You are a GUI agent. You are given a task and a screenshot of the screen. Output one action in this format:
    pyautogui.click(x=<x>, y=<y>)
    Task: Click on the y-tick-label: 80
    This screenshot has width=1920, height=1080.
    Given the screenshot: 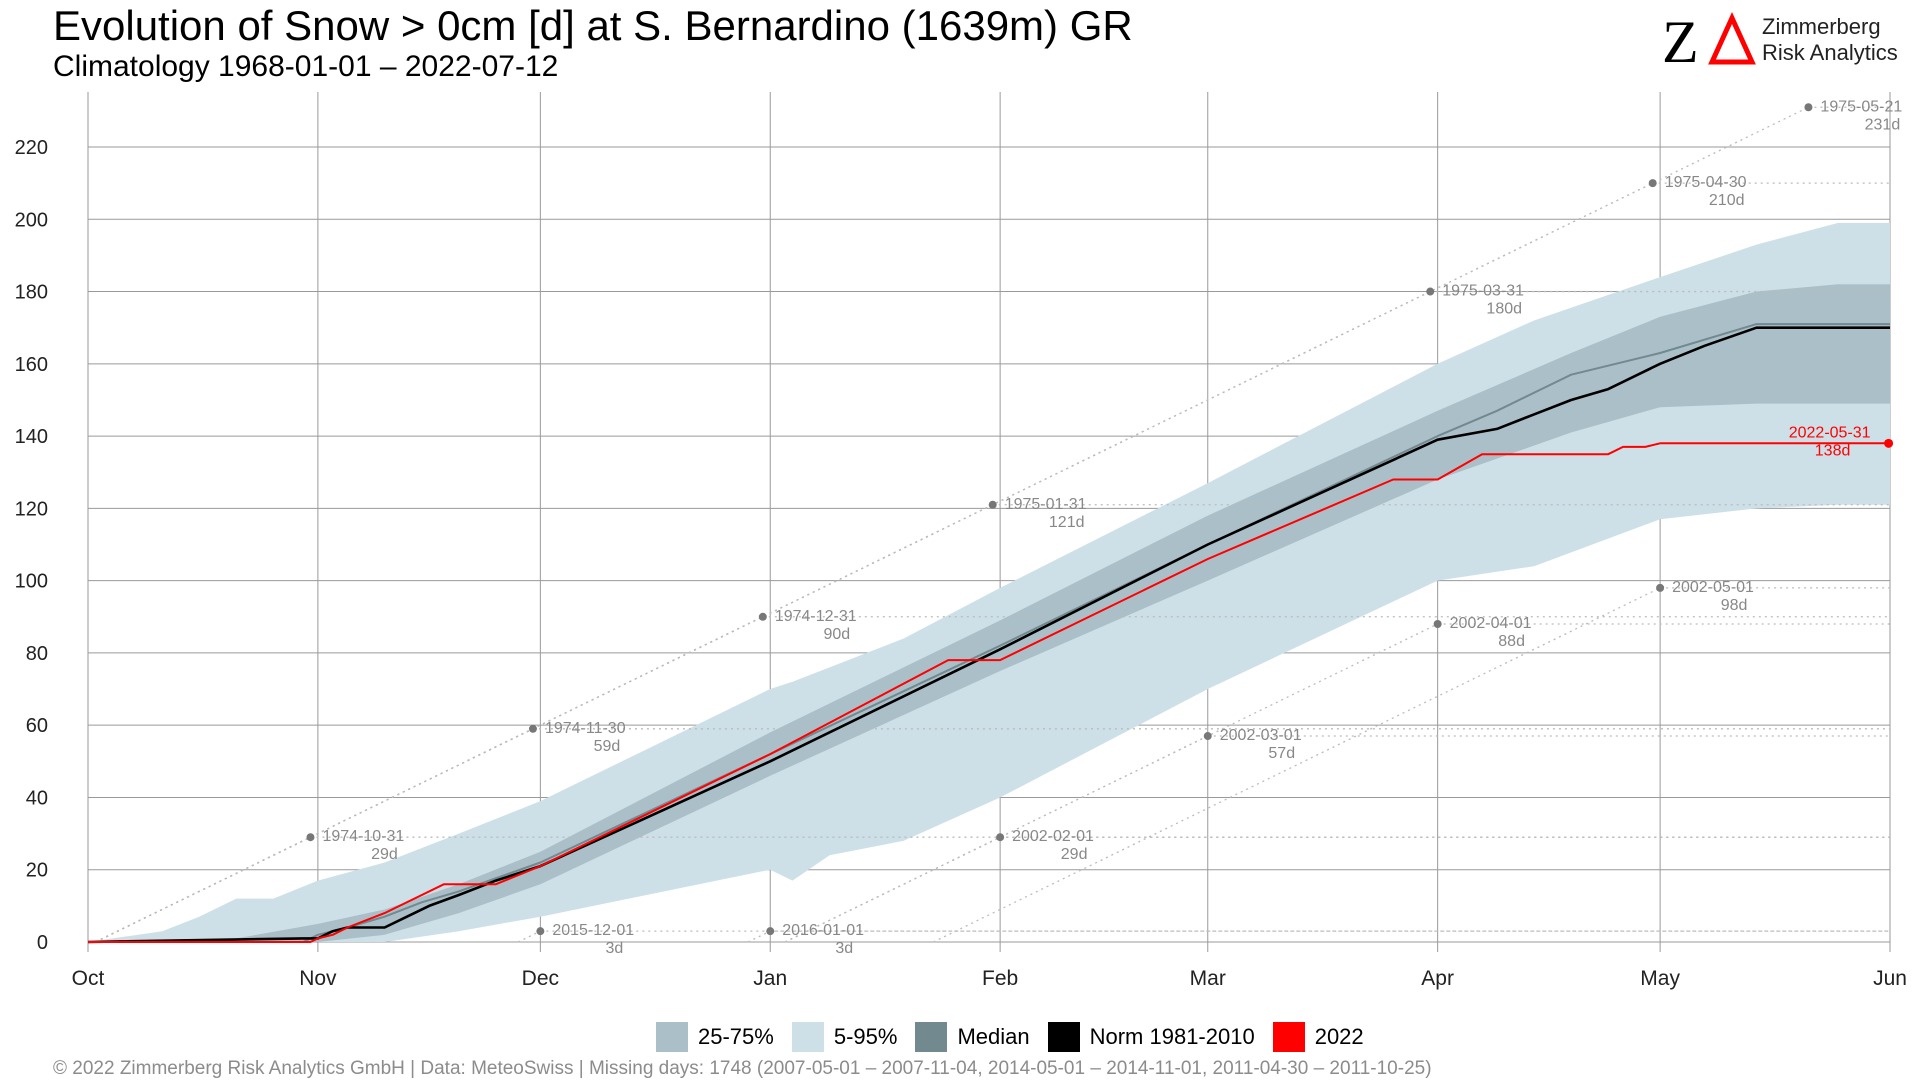 What is the action you would take?
    pyautogui.click(x=37, y=654)
    